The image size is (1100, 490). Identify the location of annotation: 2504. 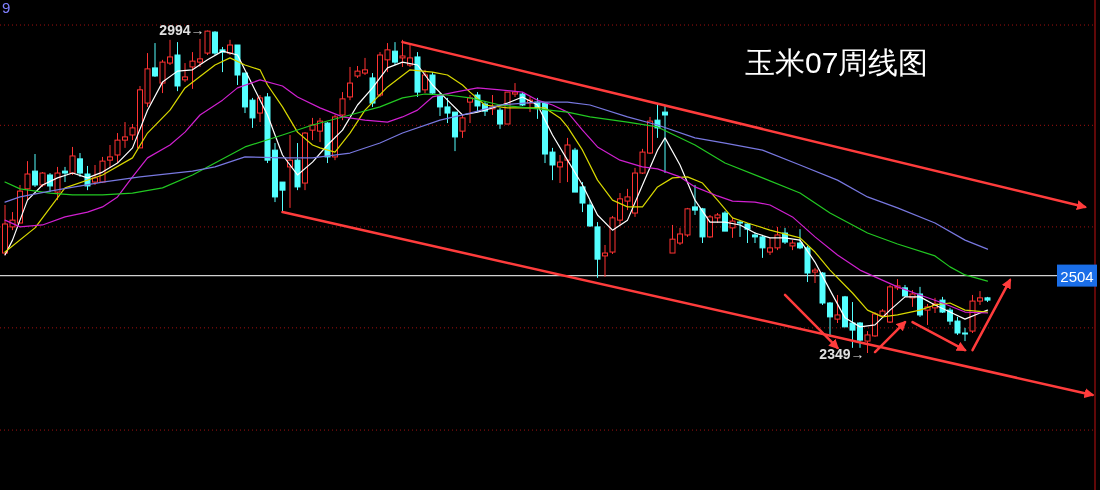
(1077, 276).